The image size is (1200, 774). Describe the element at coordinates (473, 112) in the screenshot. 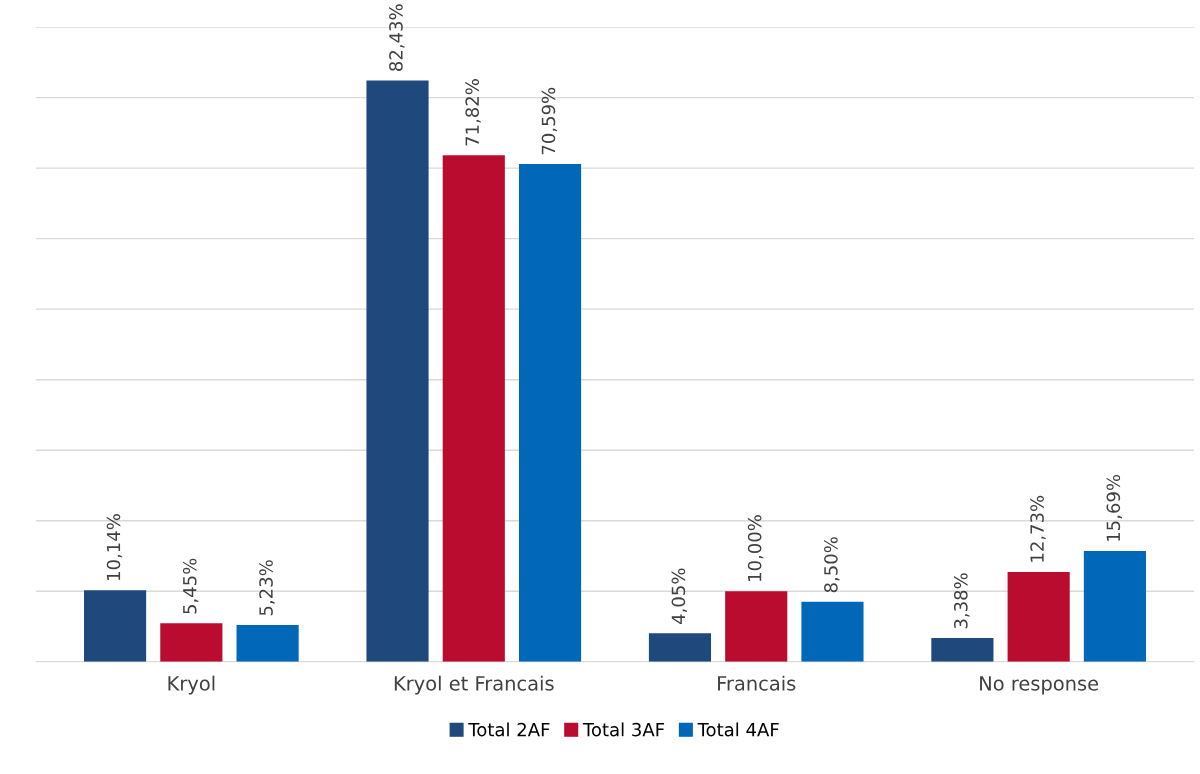

I see `data-label: 71,82%` at that location.